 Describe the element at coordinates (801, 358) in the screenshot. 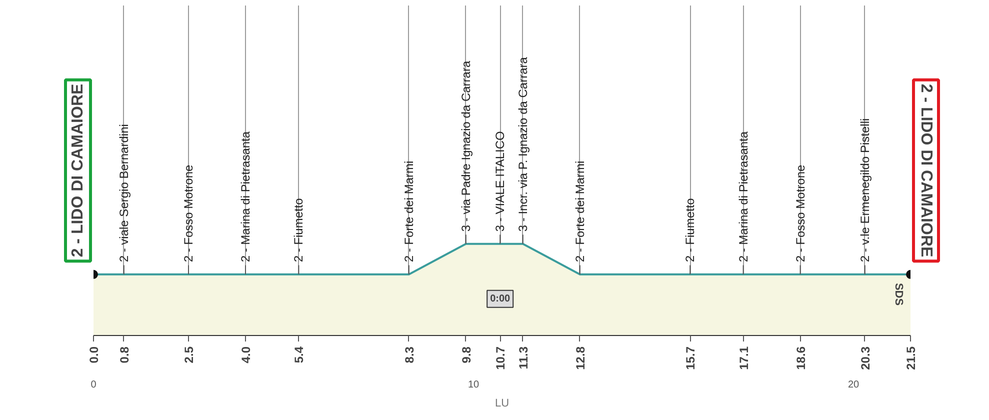

I see `x-tick-label: 18.6` at that location.